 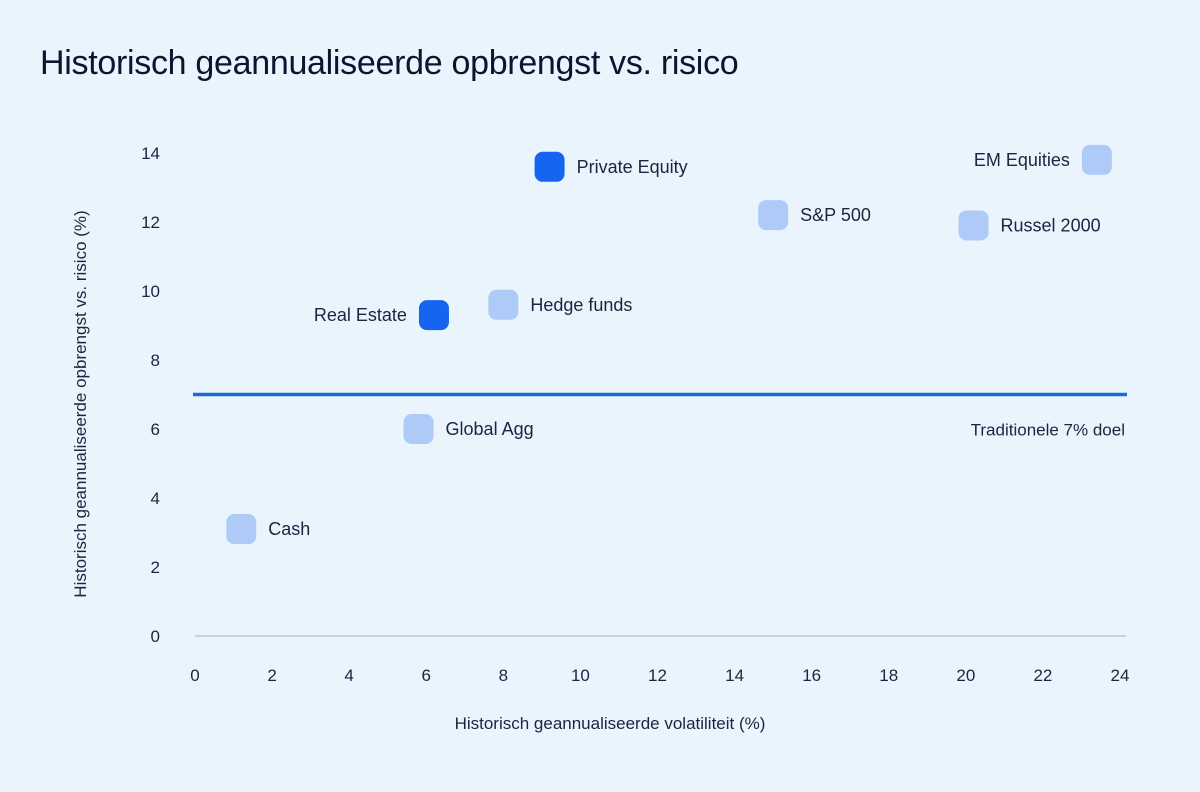 I want to click on x-tick-label: 4, so click(x=348, y=675).